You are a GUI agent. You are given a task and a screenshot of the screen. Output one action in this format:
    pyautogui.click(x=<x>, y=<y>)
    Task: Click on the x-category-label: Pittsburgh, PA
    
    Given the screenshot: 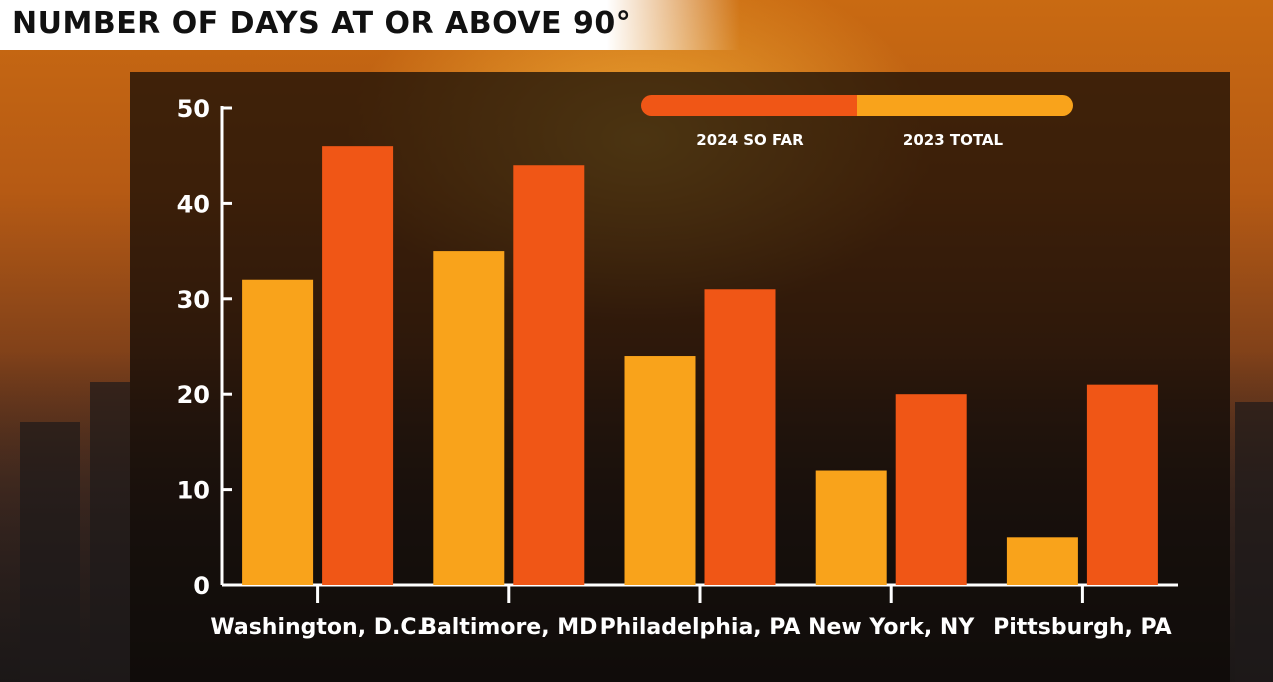 What is the action you would take?
    pyautogui.click(x=1082, y=627)
    